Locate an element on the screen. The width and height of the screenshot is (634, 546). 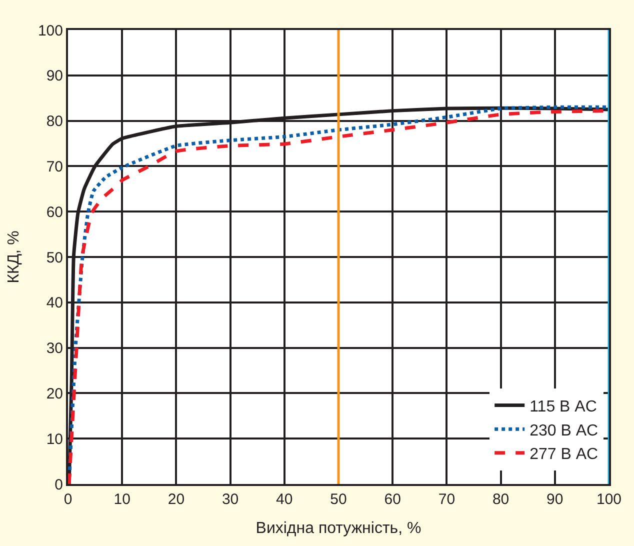
x-tick-label: 40 is located at coordinates (284, 499).